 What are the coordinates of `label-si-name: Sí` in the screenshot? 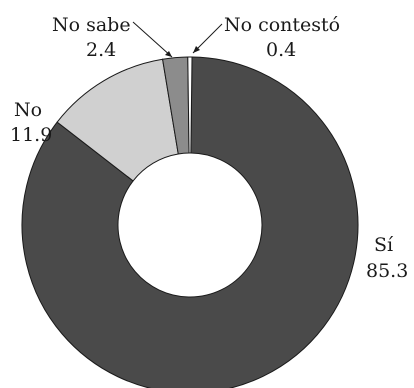 It's located at (384, 245).